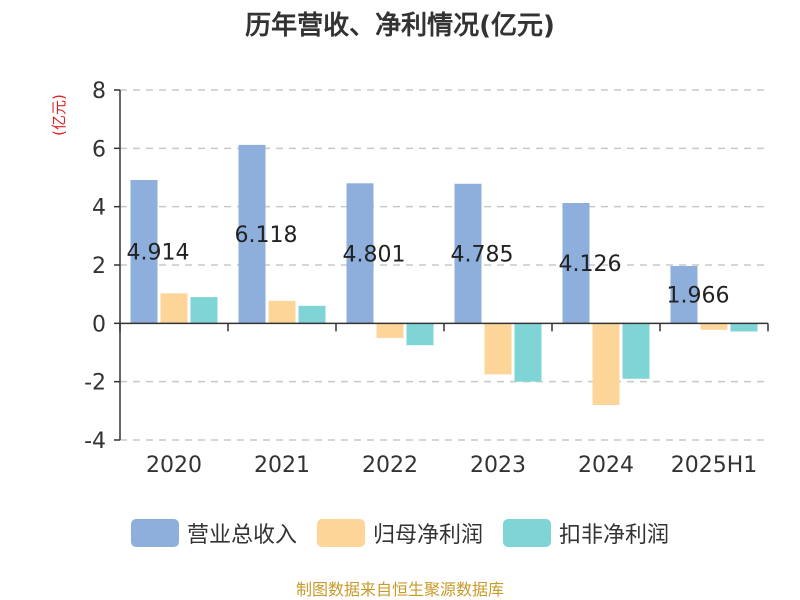  Describe the element at coordinates (99, 324) in the screenshot. I see `y-tick-label: 0` at that location.